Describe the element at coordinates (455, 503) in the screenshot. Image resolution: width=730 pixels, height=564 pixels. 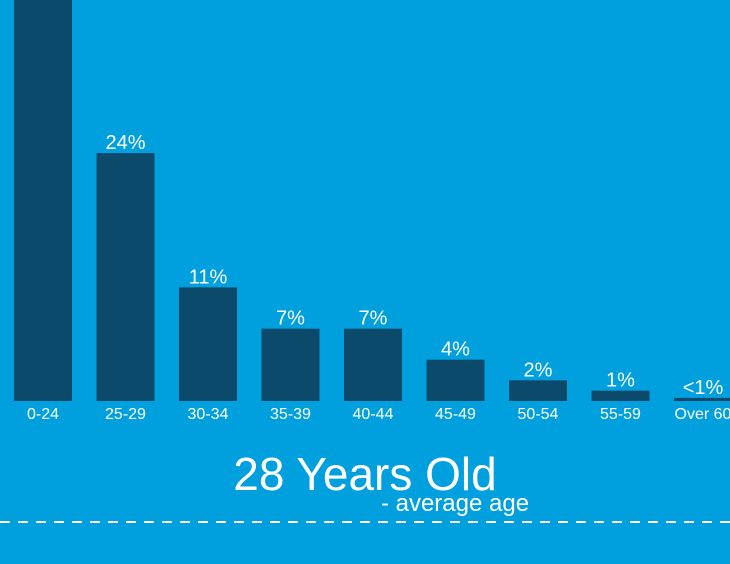
I see `subtitle: - average age` at that location.